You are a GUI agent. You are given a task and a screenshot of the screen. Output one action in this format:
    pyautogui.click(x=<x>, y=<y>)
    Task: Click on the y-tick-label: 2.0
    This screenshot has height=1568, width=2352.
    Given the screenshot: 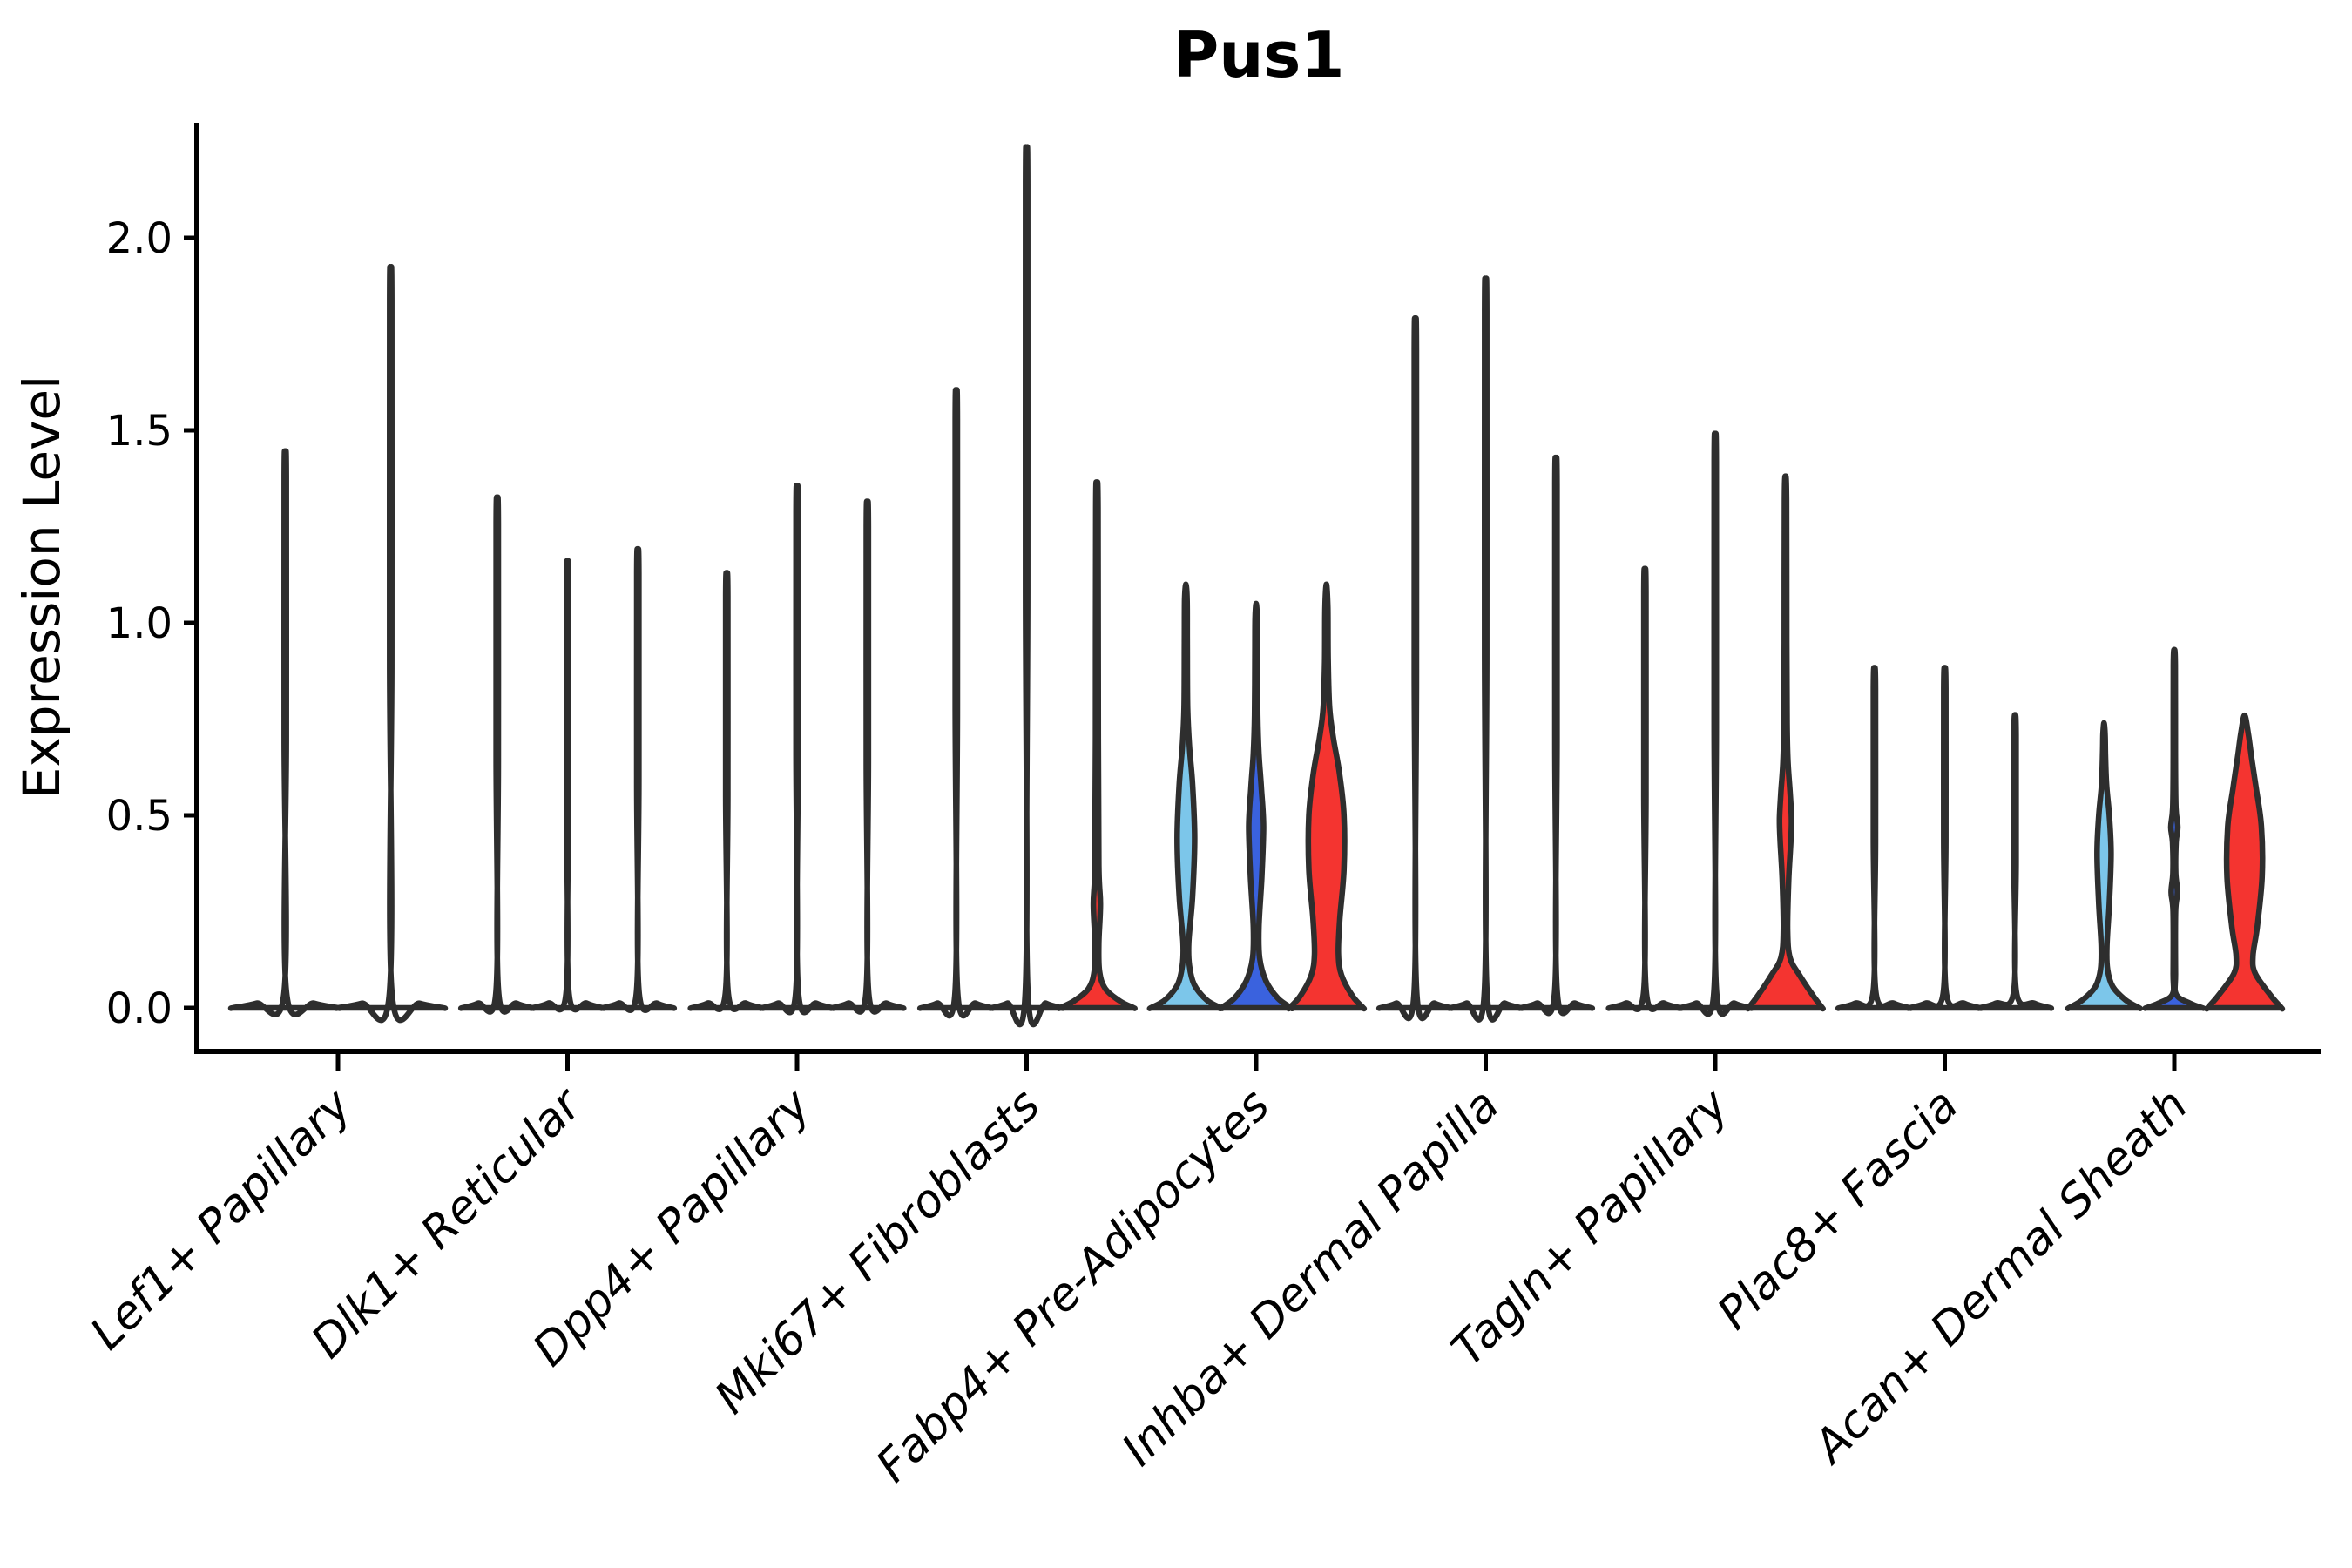 What is the action you would take?
    pyautogui.click(x=139, y=238)
    